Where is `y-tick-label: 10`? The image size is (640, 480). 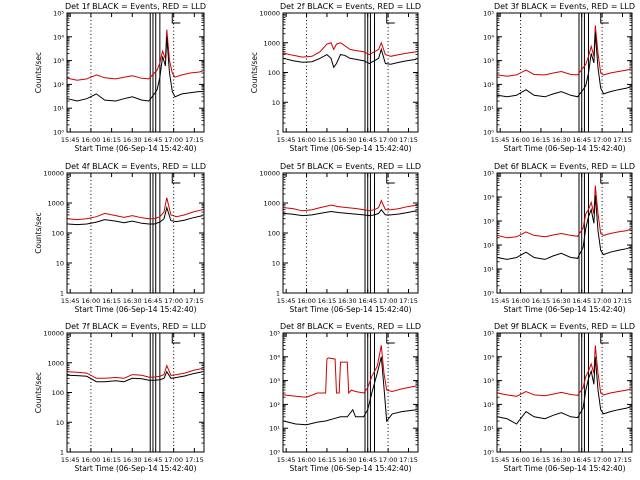
y-tick-label: 10 is located at coordinates (276, 103).